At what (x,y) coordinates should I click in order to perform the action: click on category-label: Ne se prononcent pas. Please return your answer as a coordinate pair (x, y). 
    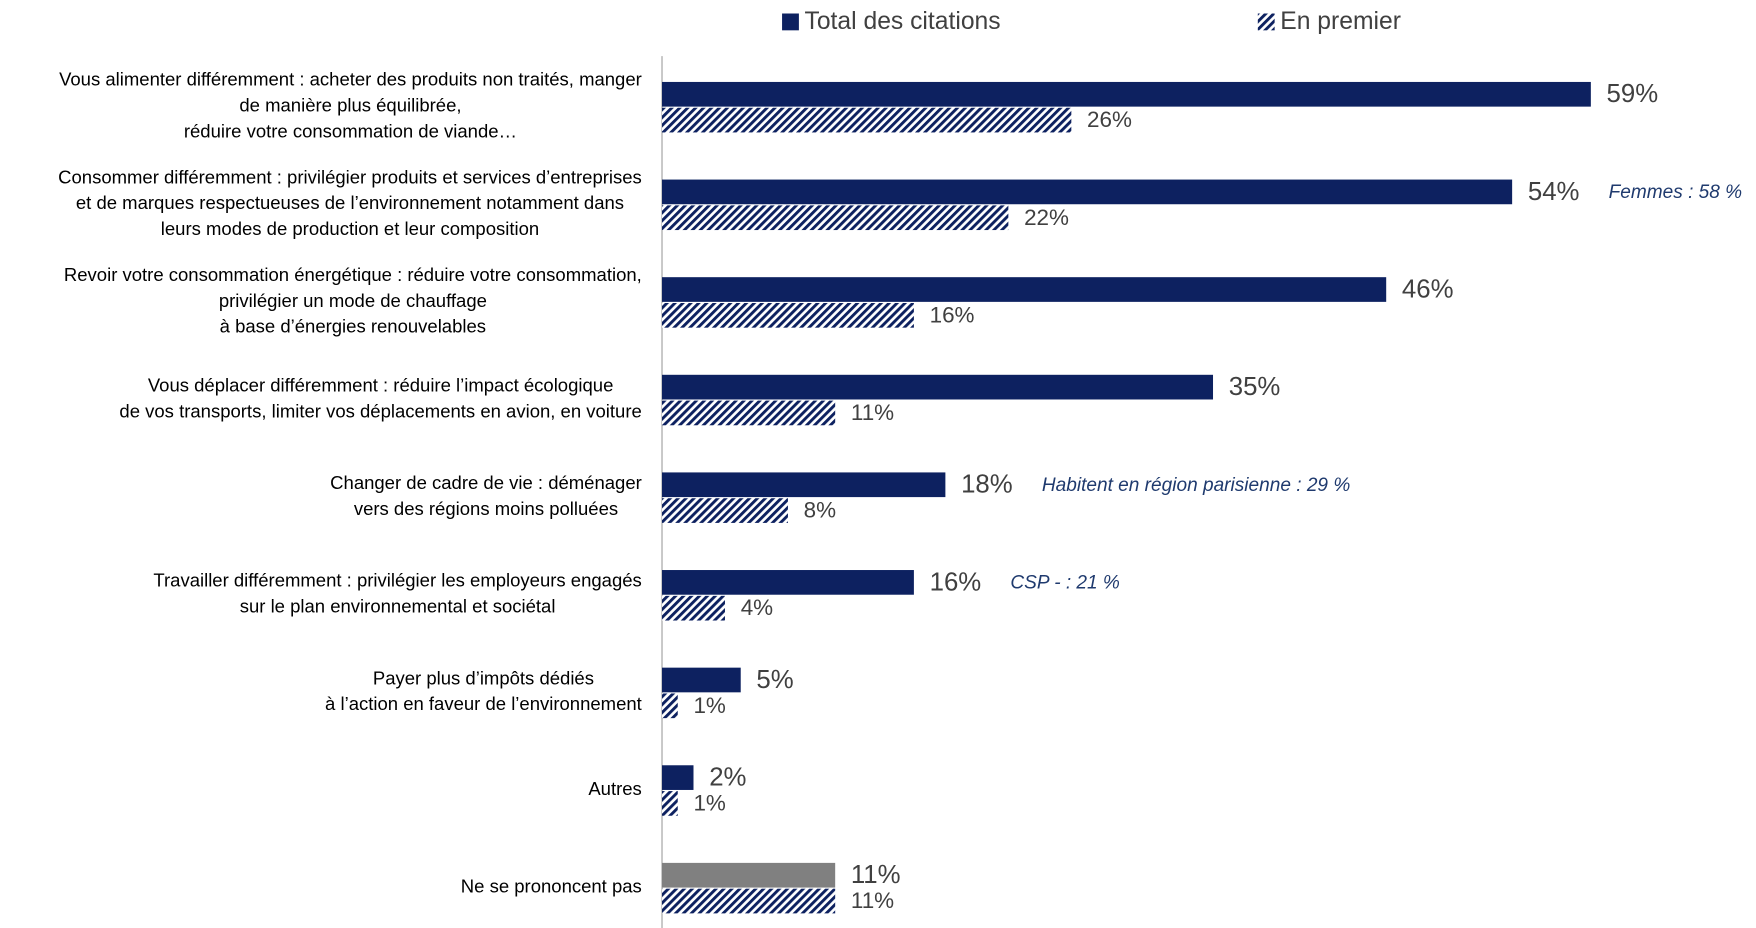
    Looking at the image, I should click on (551, 885).